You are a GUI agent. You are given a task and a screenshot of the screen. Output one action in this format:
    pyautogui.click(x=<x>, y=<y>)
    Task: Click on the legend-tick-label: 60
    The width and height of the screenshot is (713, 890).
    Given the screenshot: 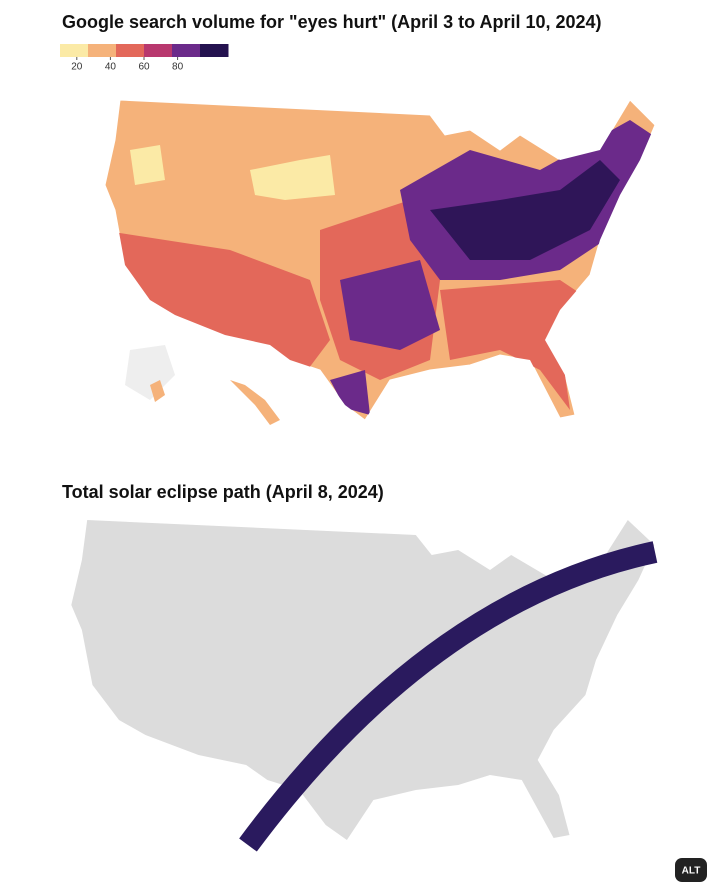 What is the action you would take?
    pyautogui.click(x=144, y=67)
    